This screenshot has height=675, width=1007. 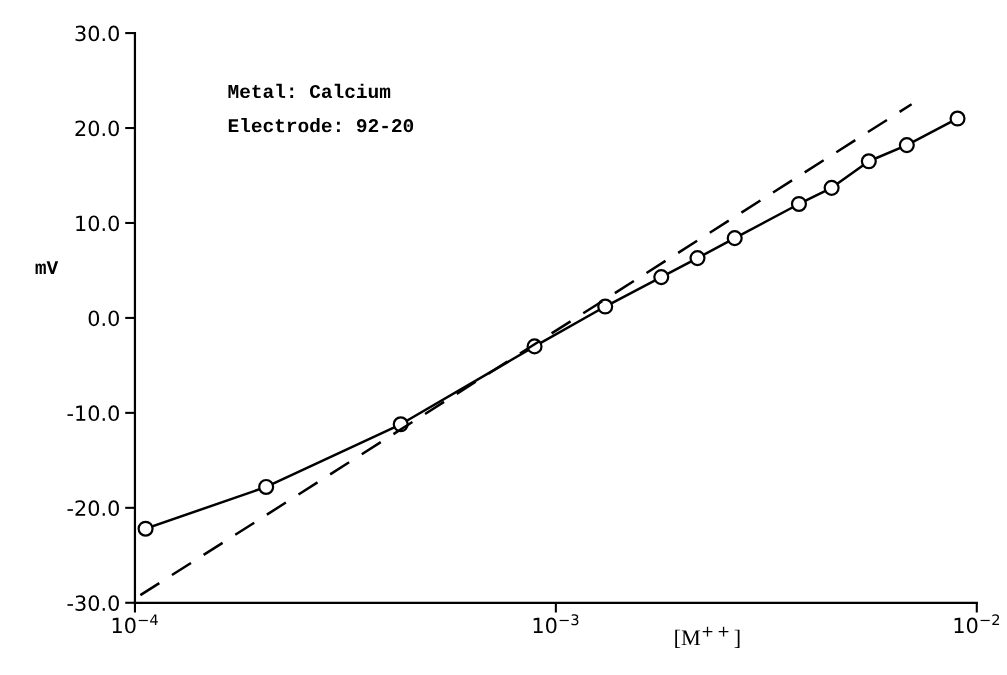 I want to click on x-axis-title: [M$^{++}$], so click(x=707, y=637).